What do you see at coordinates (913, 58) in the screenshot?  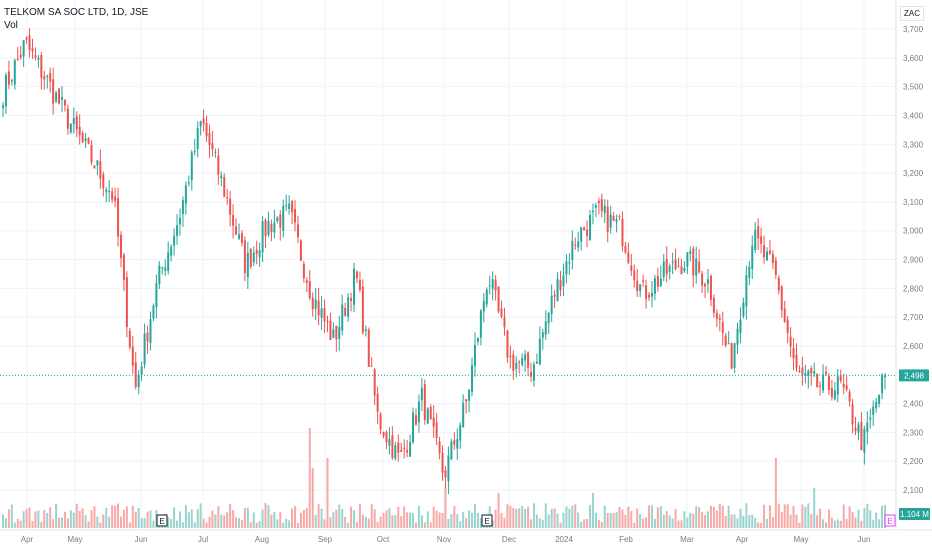 I see `y-tick-label: 3,600` at bounding box center [913, 58].